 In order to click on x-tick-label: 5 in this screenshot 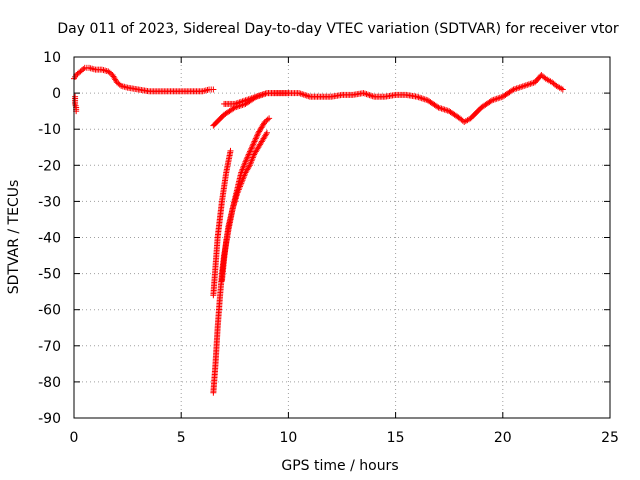, I will do `click(181, 438)`.